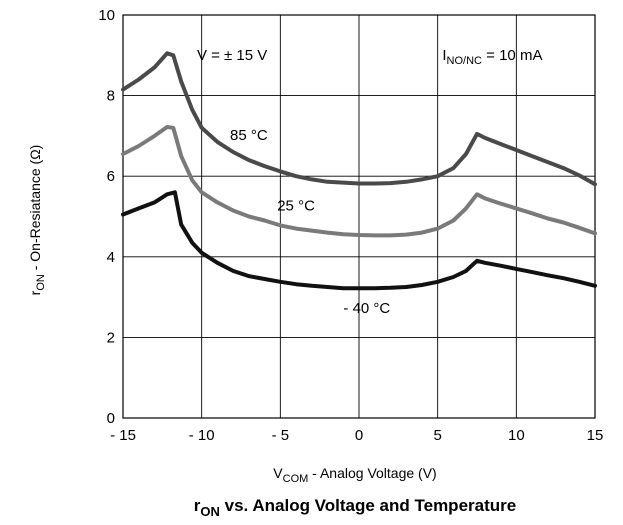  Describe the element at coordinates (492, 57) in the screenshot. I see `annotation-current: INO/NC = 10 mA` at that location.